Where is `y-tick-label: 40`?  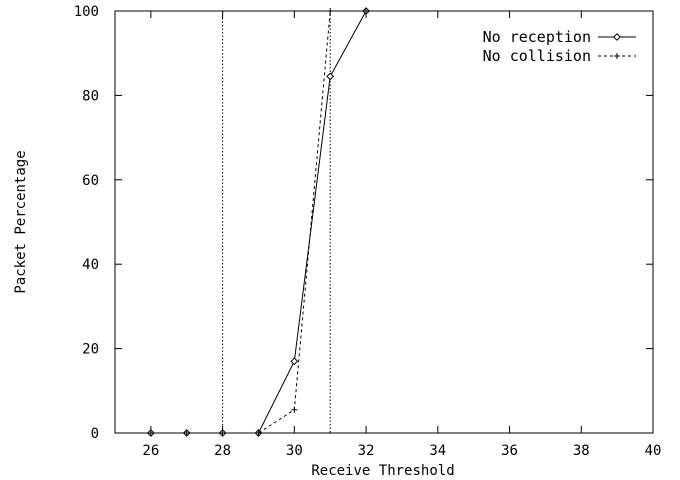 y-tick-label: 40 is located at coordinates (90, 265).